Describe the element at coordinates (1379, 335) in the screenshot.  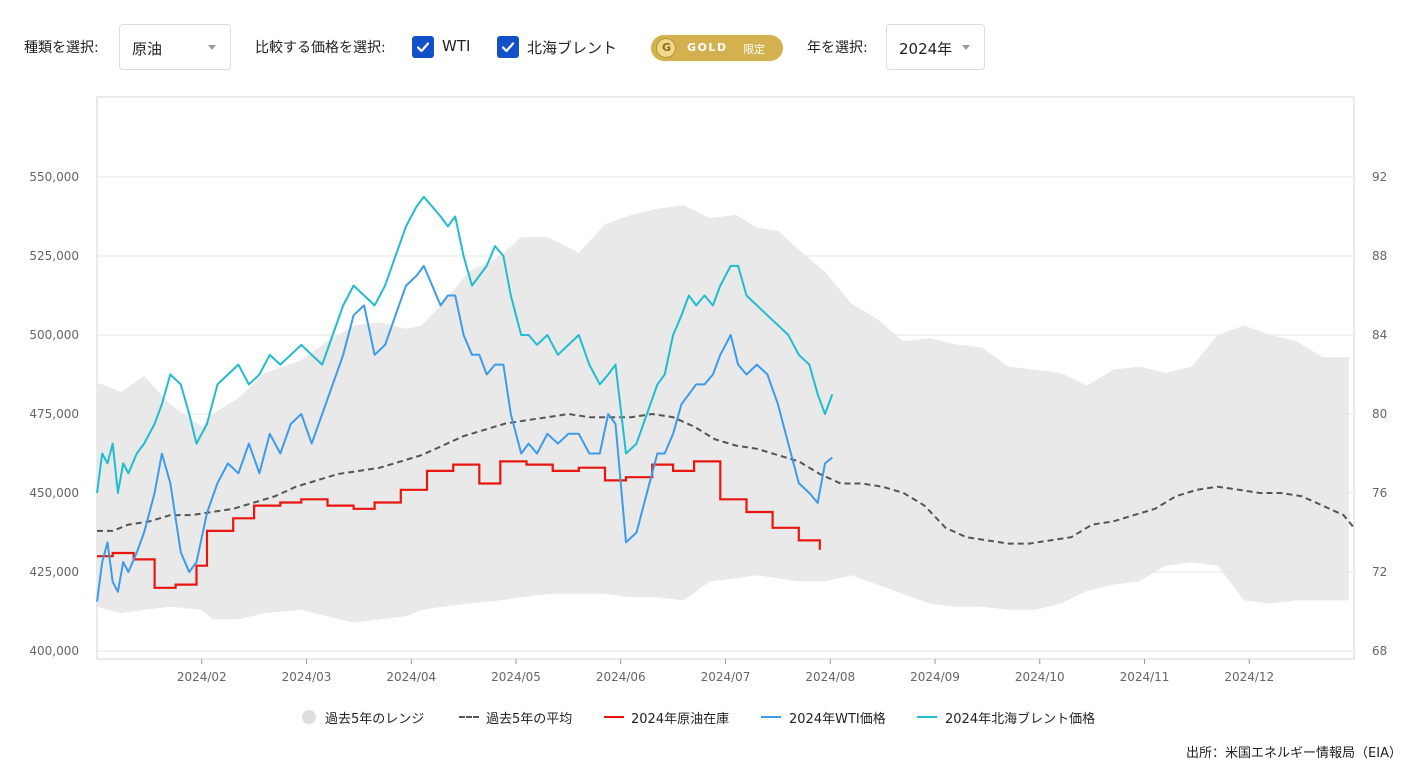
I see `right-tick-label: 84` at that location.